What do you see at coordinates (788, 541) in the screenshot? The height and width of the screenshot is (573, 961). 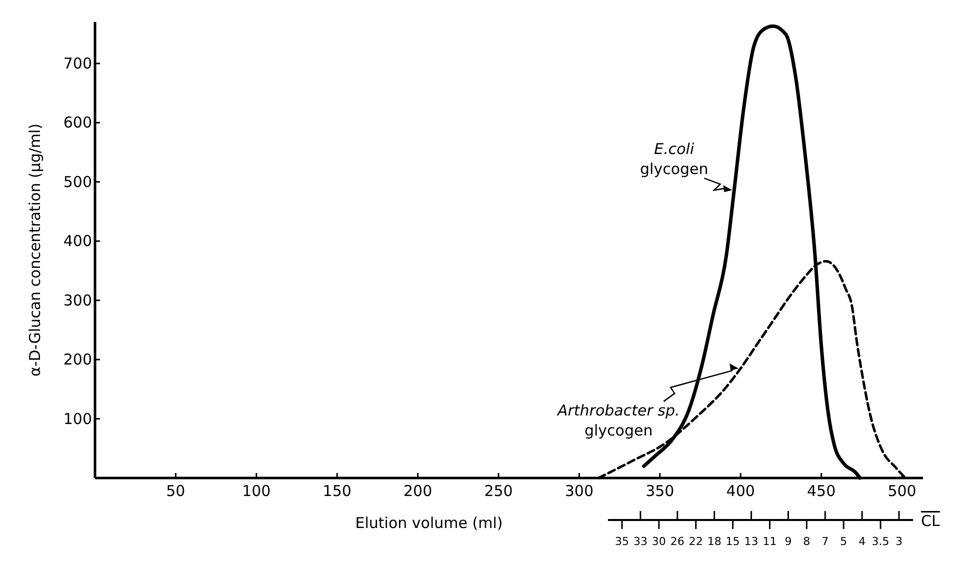 I see `category-label: 9` at bounding box center [788, 541].